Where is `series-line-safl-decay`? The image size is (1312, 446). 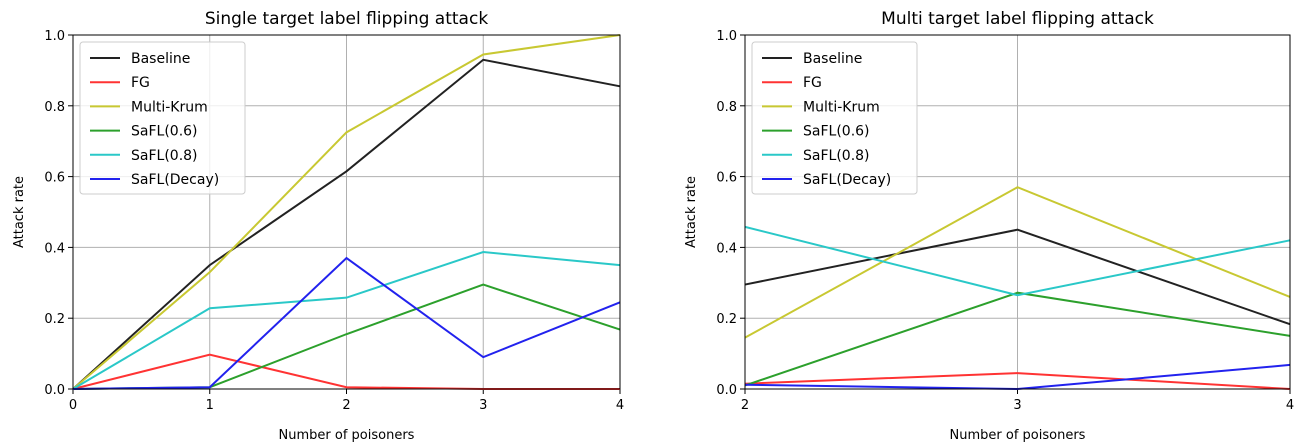 series-line-safl-decay is located at coordinates (346, 323).